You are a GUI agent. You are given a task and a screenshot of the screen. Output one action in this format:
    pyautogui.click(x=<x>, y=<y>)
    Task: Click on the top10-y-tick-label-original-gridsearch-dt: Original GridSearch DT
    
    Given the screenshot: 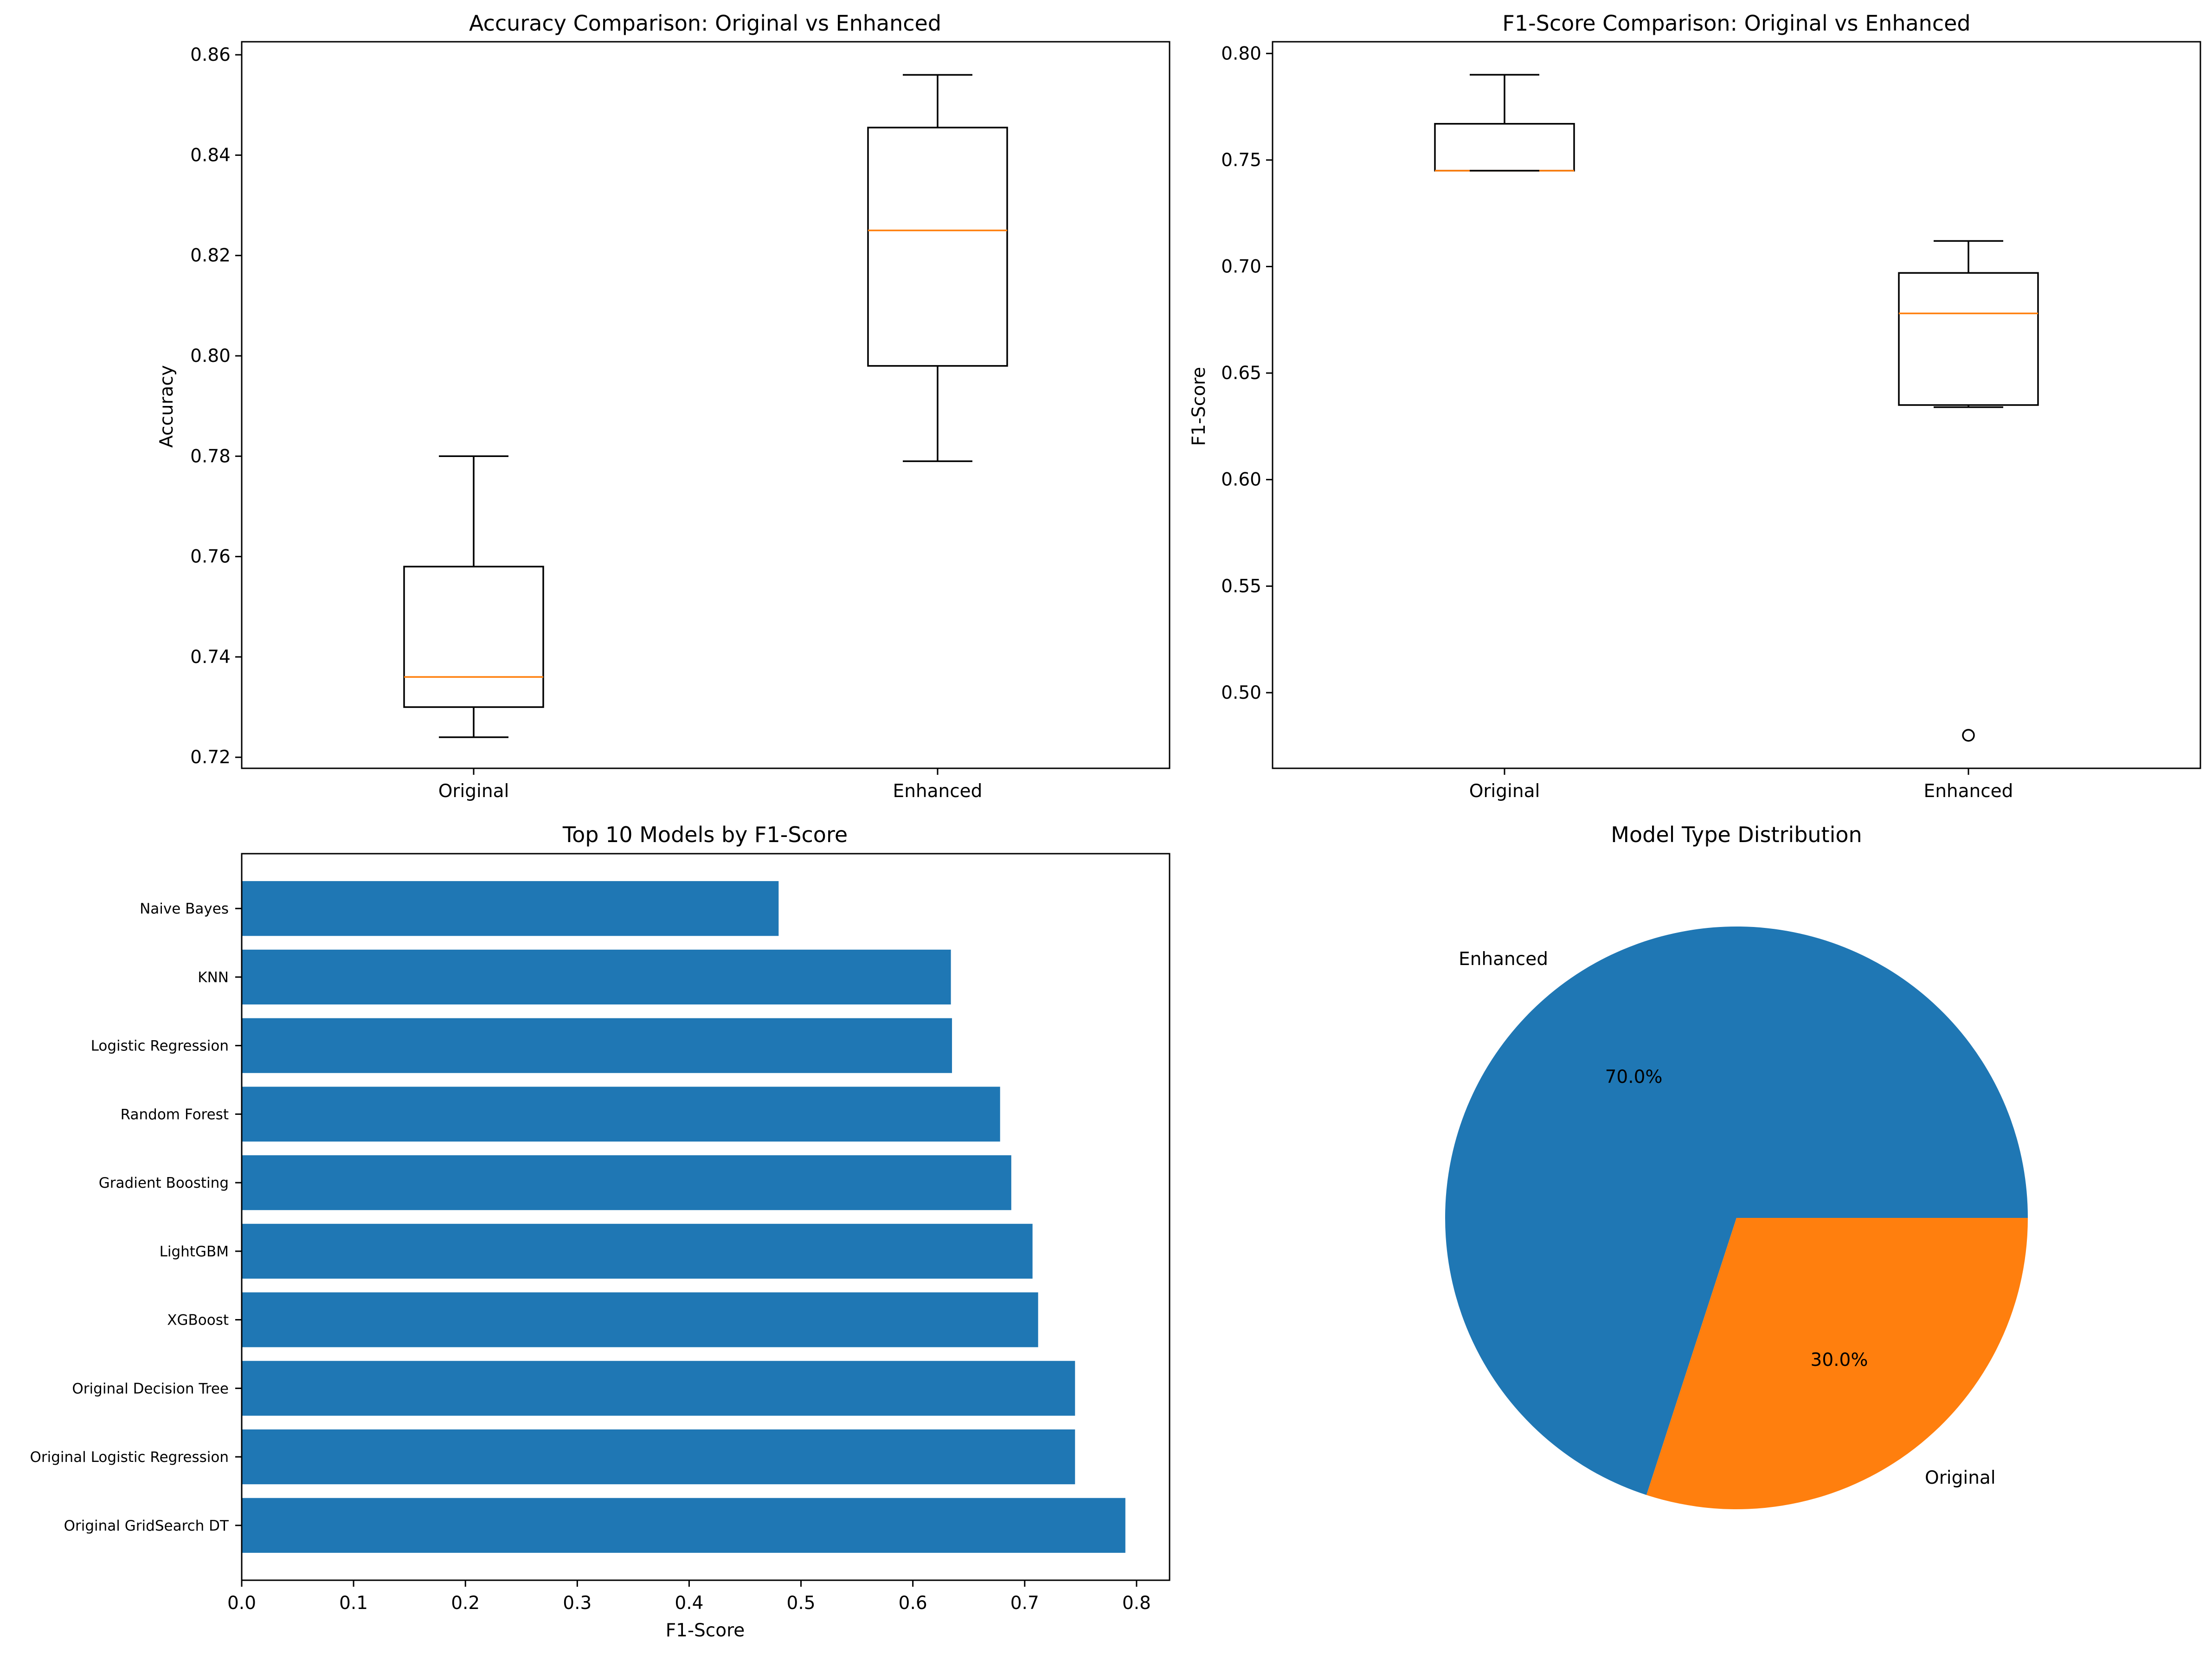 What is the action you would take?
    pyautogui.click(x=146, y=1526)
    